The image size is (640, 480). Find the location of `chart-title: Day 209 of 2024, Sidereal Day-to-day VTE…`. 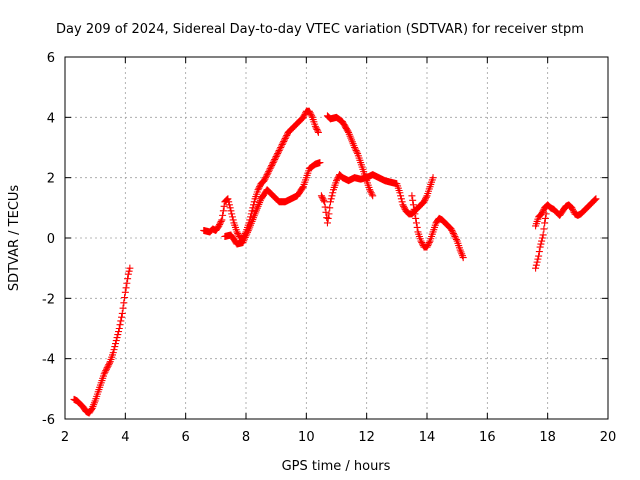

chart-title: Day 209 of 2024, Sidereal Day-to-day VTE… is located at coordinates (320, 29).